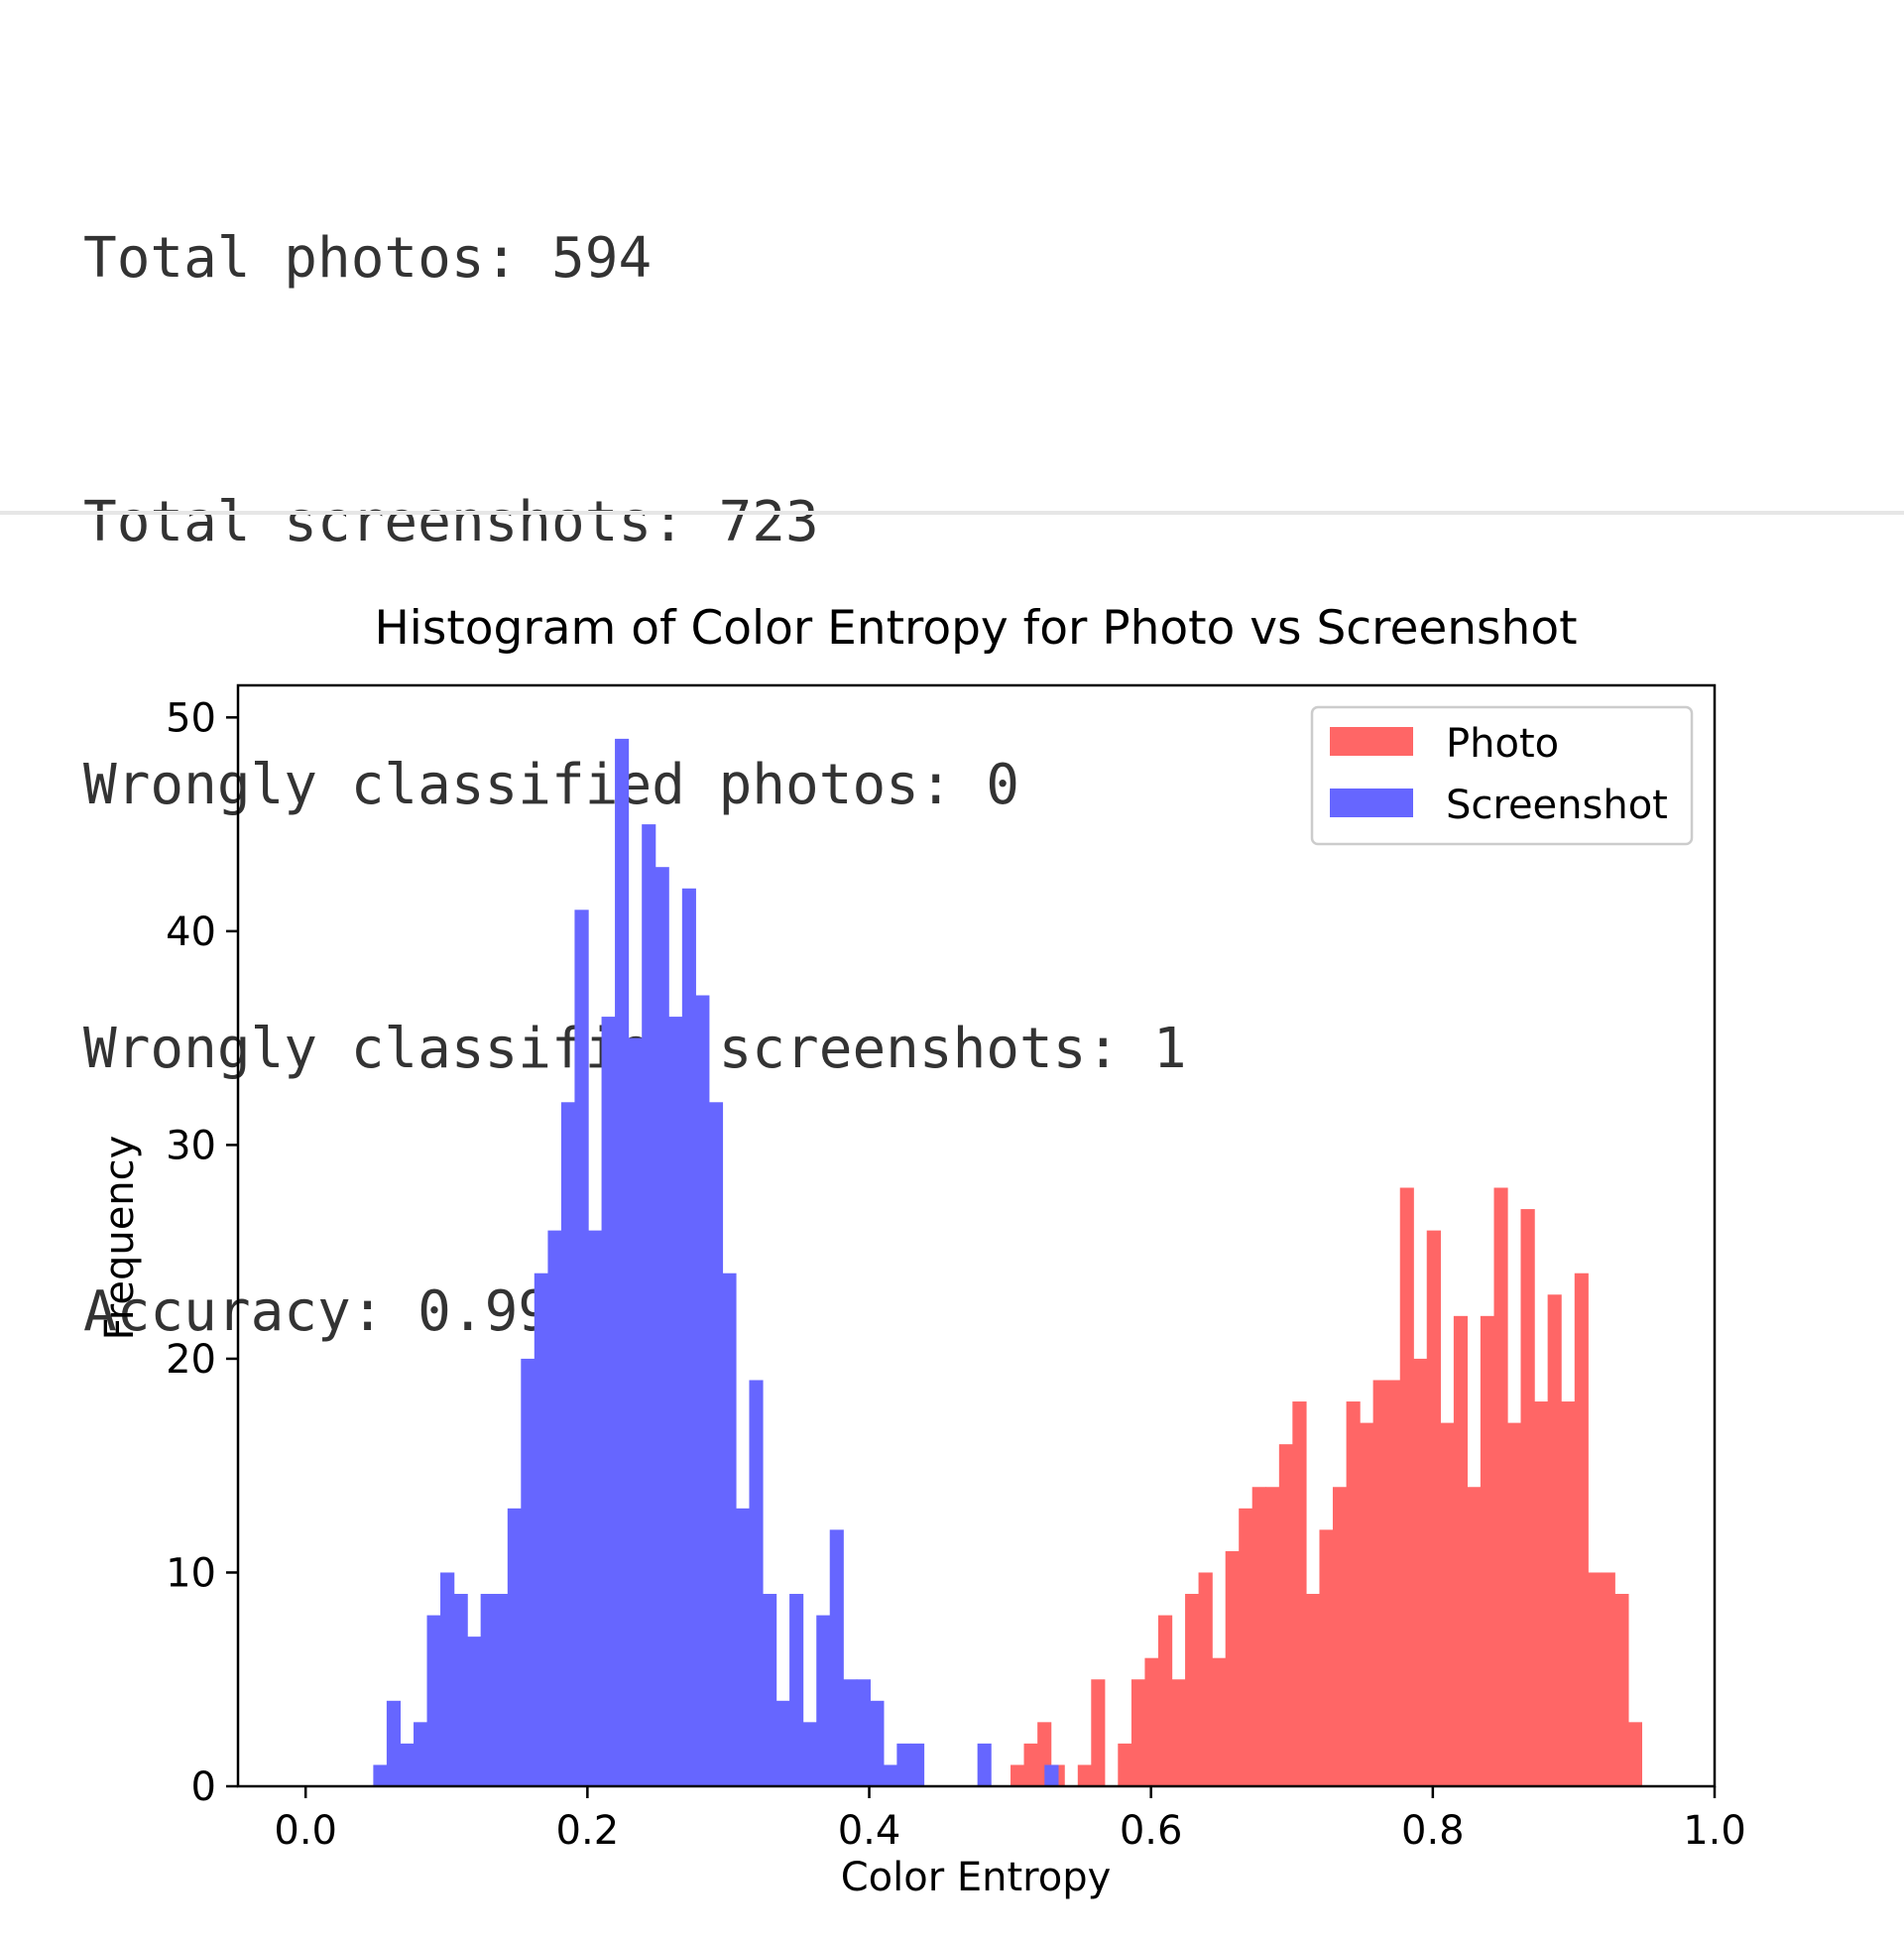 This screenshot has width=1904, height=1942. Describe the element at coordinates (1502, 775) in the screenshot. I see `legend: Photo Screenshot` at that location.